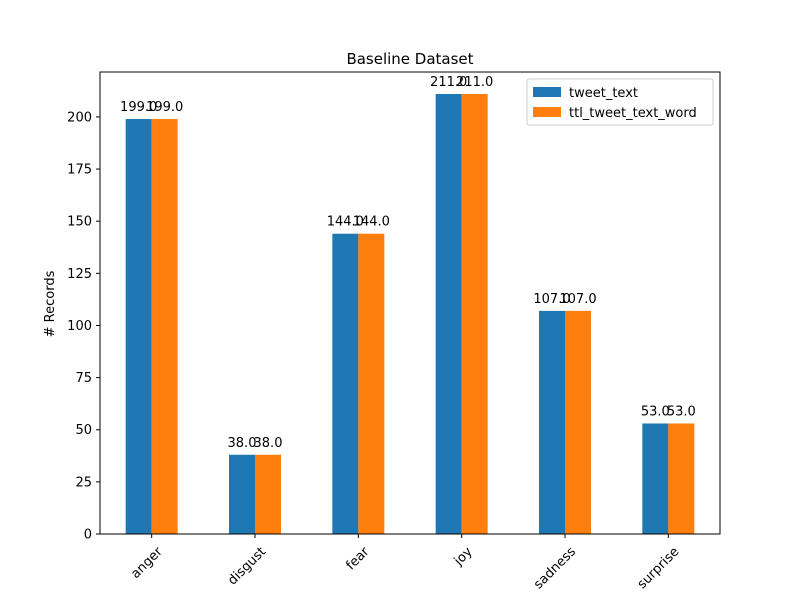 The height and width of the screenshot is (600, 800). I want to click on bar-ttl_tweet_text_word-surprise, so click(681, 478).